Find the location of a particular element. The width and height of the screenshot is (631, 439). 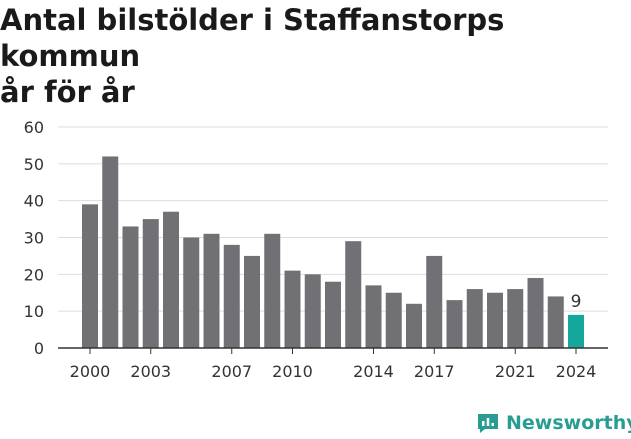

x-tick-label: 2000 is located at coordinates (90, 371).